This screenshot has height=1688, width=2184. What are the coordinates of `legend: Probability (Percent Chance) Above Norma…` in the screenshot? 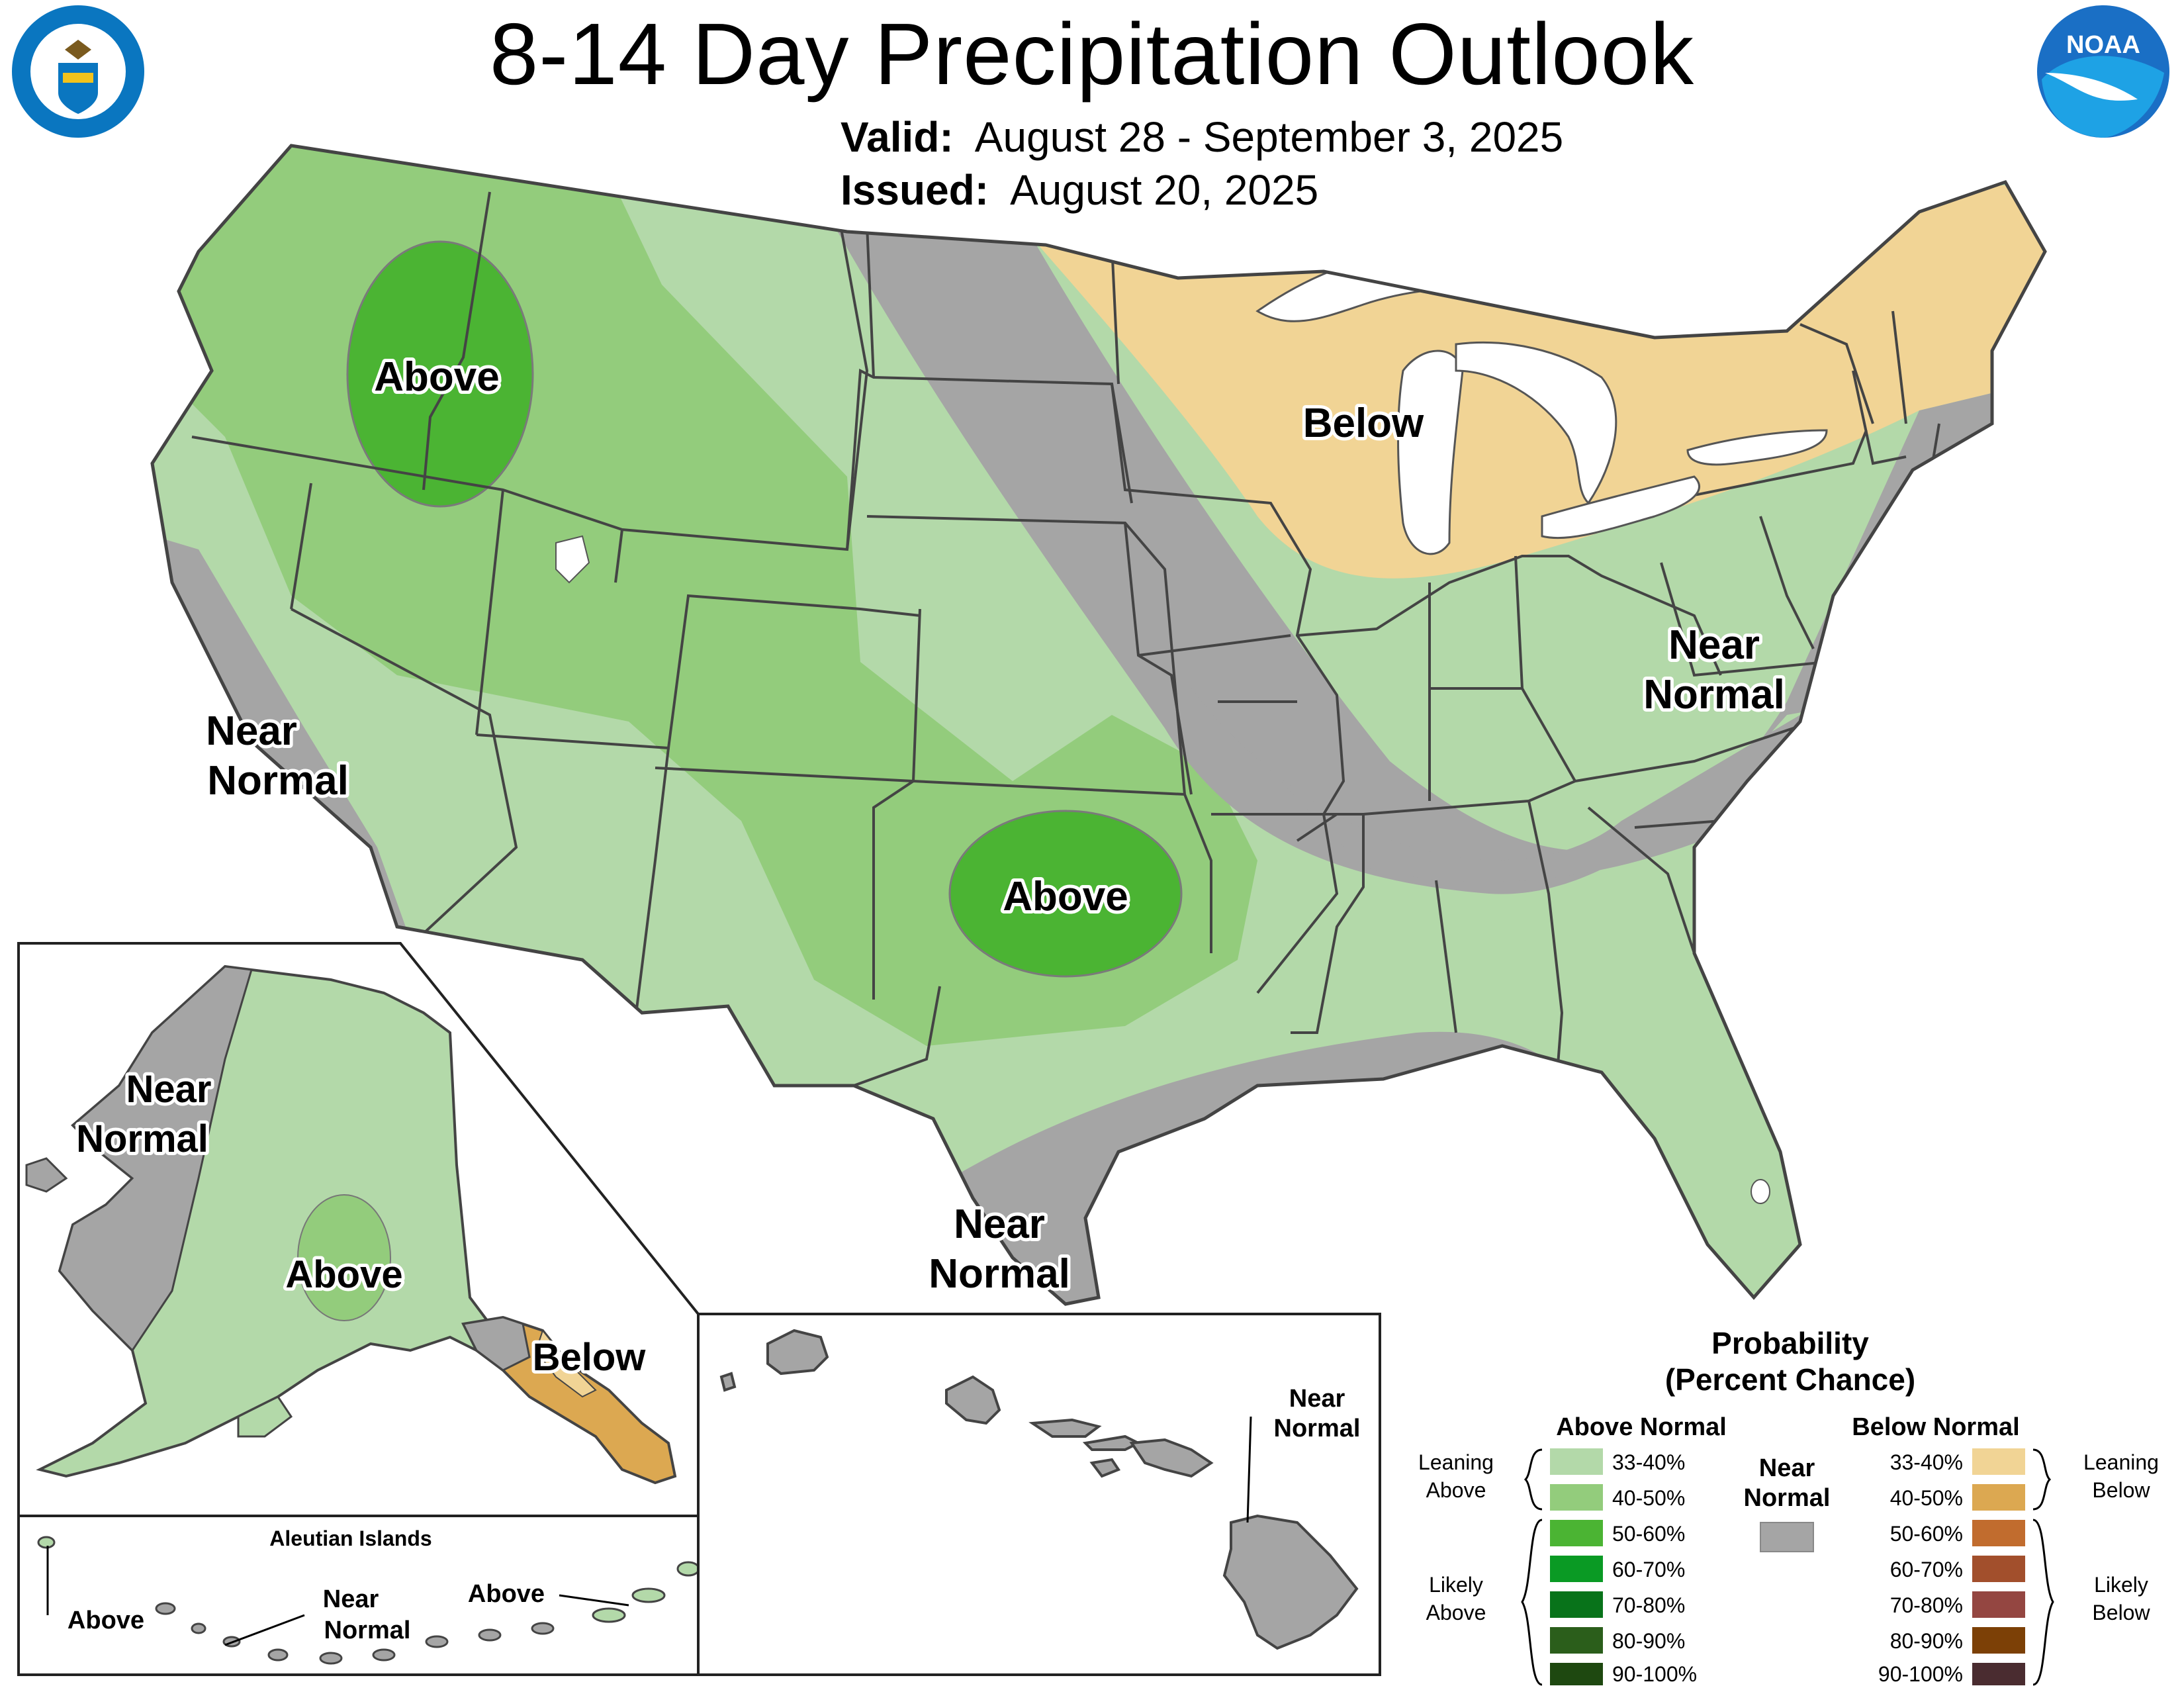 It's located at (1789, 1506).